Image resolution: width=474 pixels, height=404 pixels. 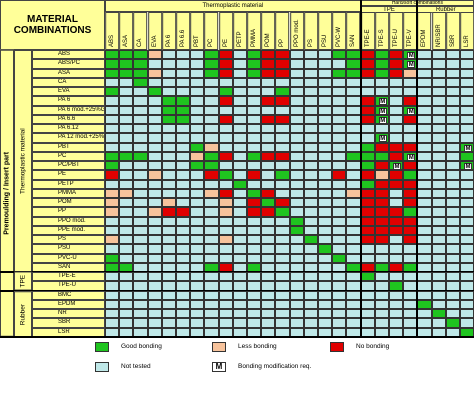 What do you see at coordinates (225, 31) in the screenshot?
I see `column-header: PE` at bounding box center [225, 31].